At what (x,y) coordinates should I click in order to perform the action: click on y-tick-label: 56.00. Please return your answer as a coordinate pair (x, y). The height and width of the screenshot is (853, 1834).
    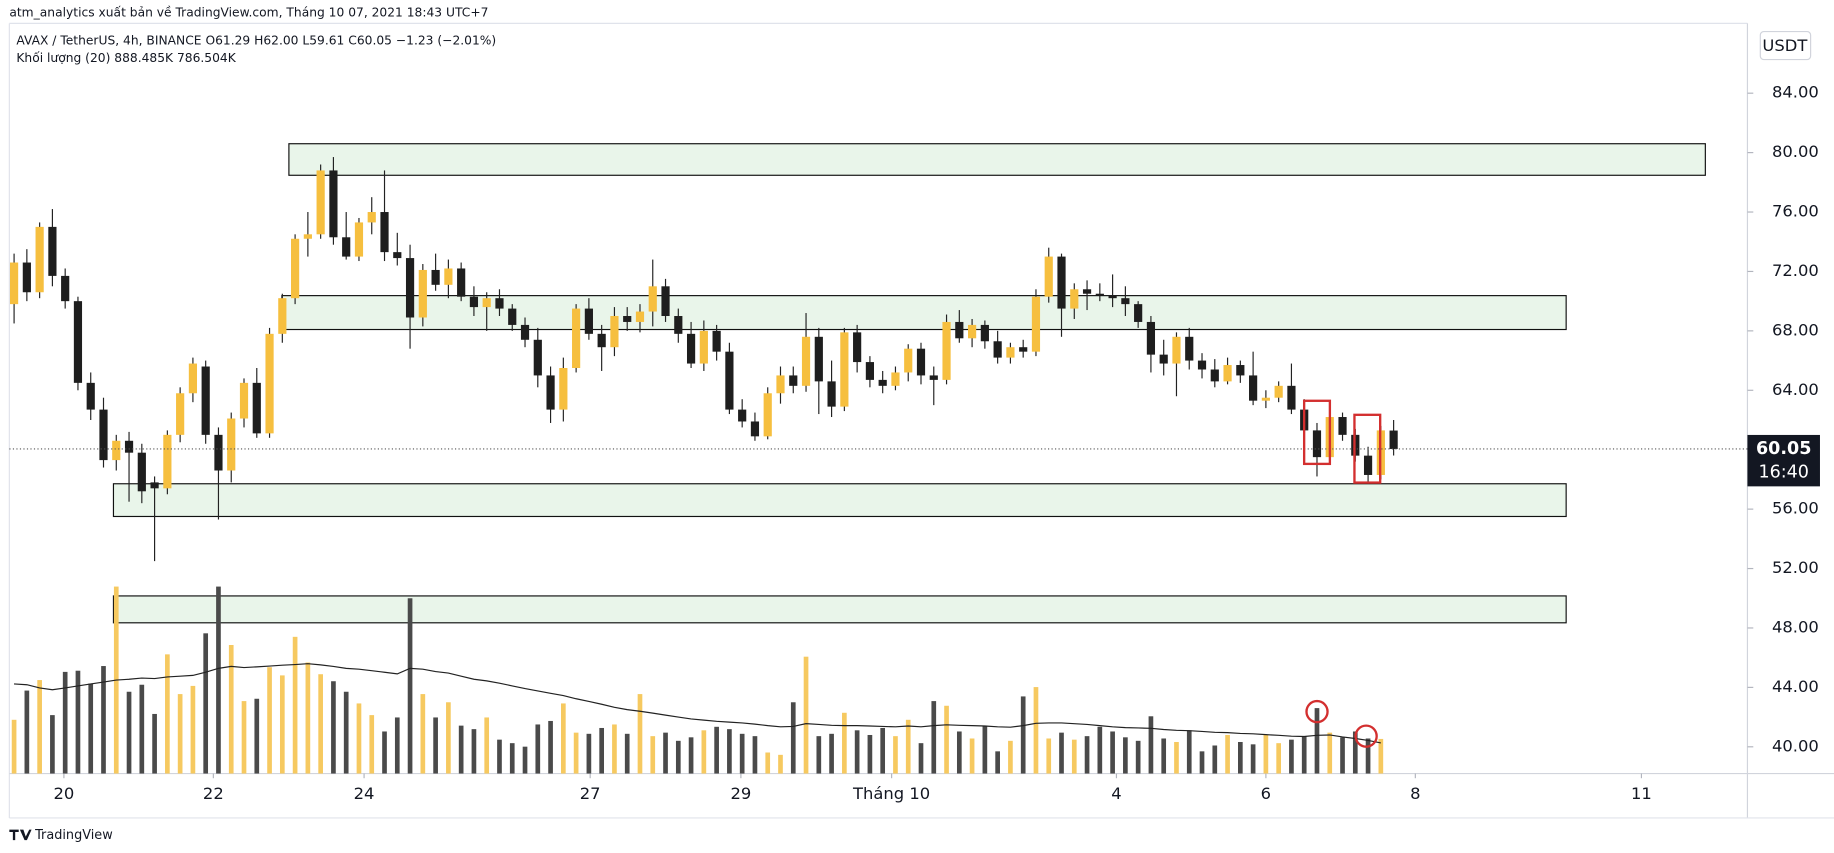
    Looking at the image, I should click on (1795, 508).